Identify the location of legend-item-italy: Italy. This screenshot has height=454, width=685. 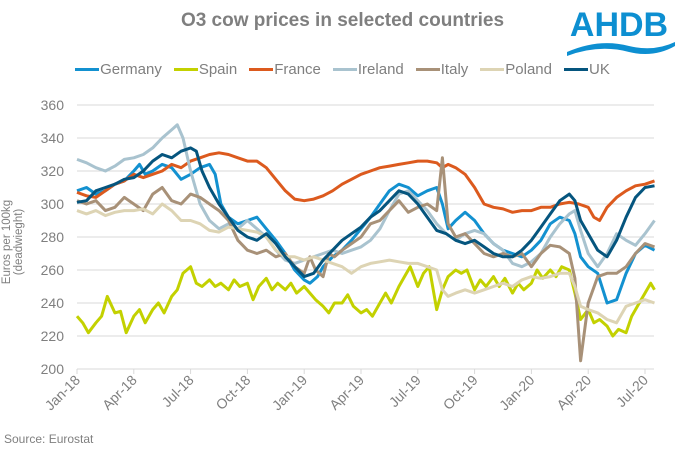
(442, 69).